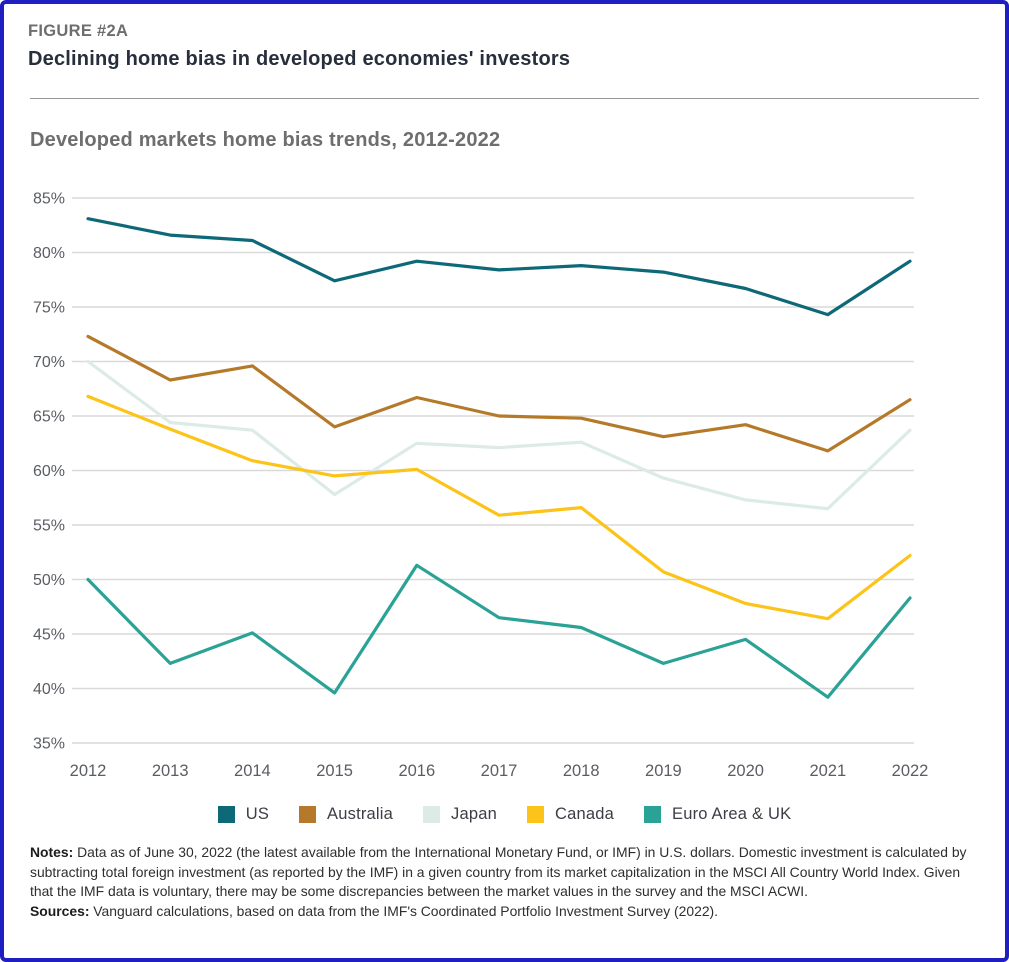 The image size is (1009, 962). I want to click on header-divider, so click(504, 98).